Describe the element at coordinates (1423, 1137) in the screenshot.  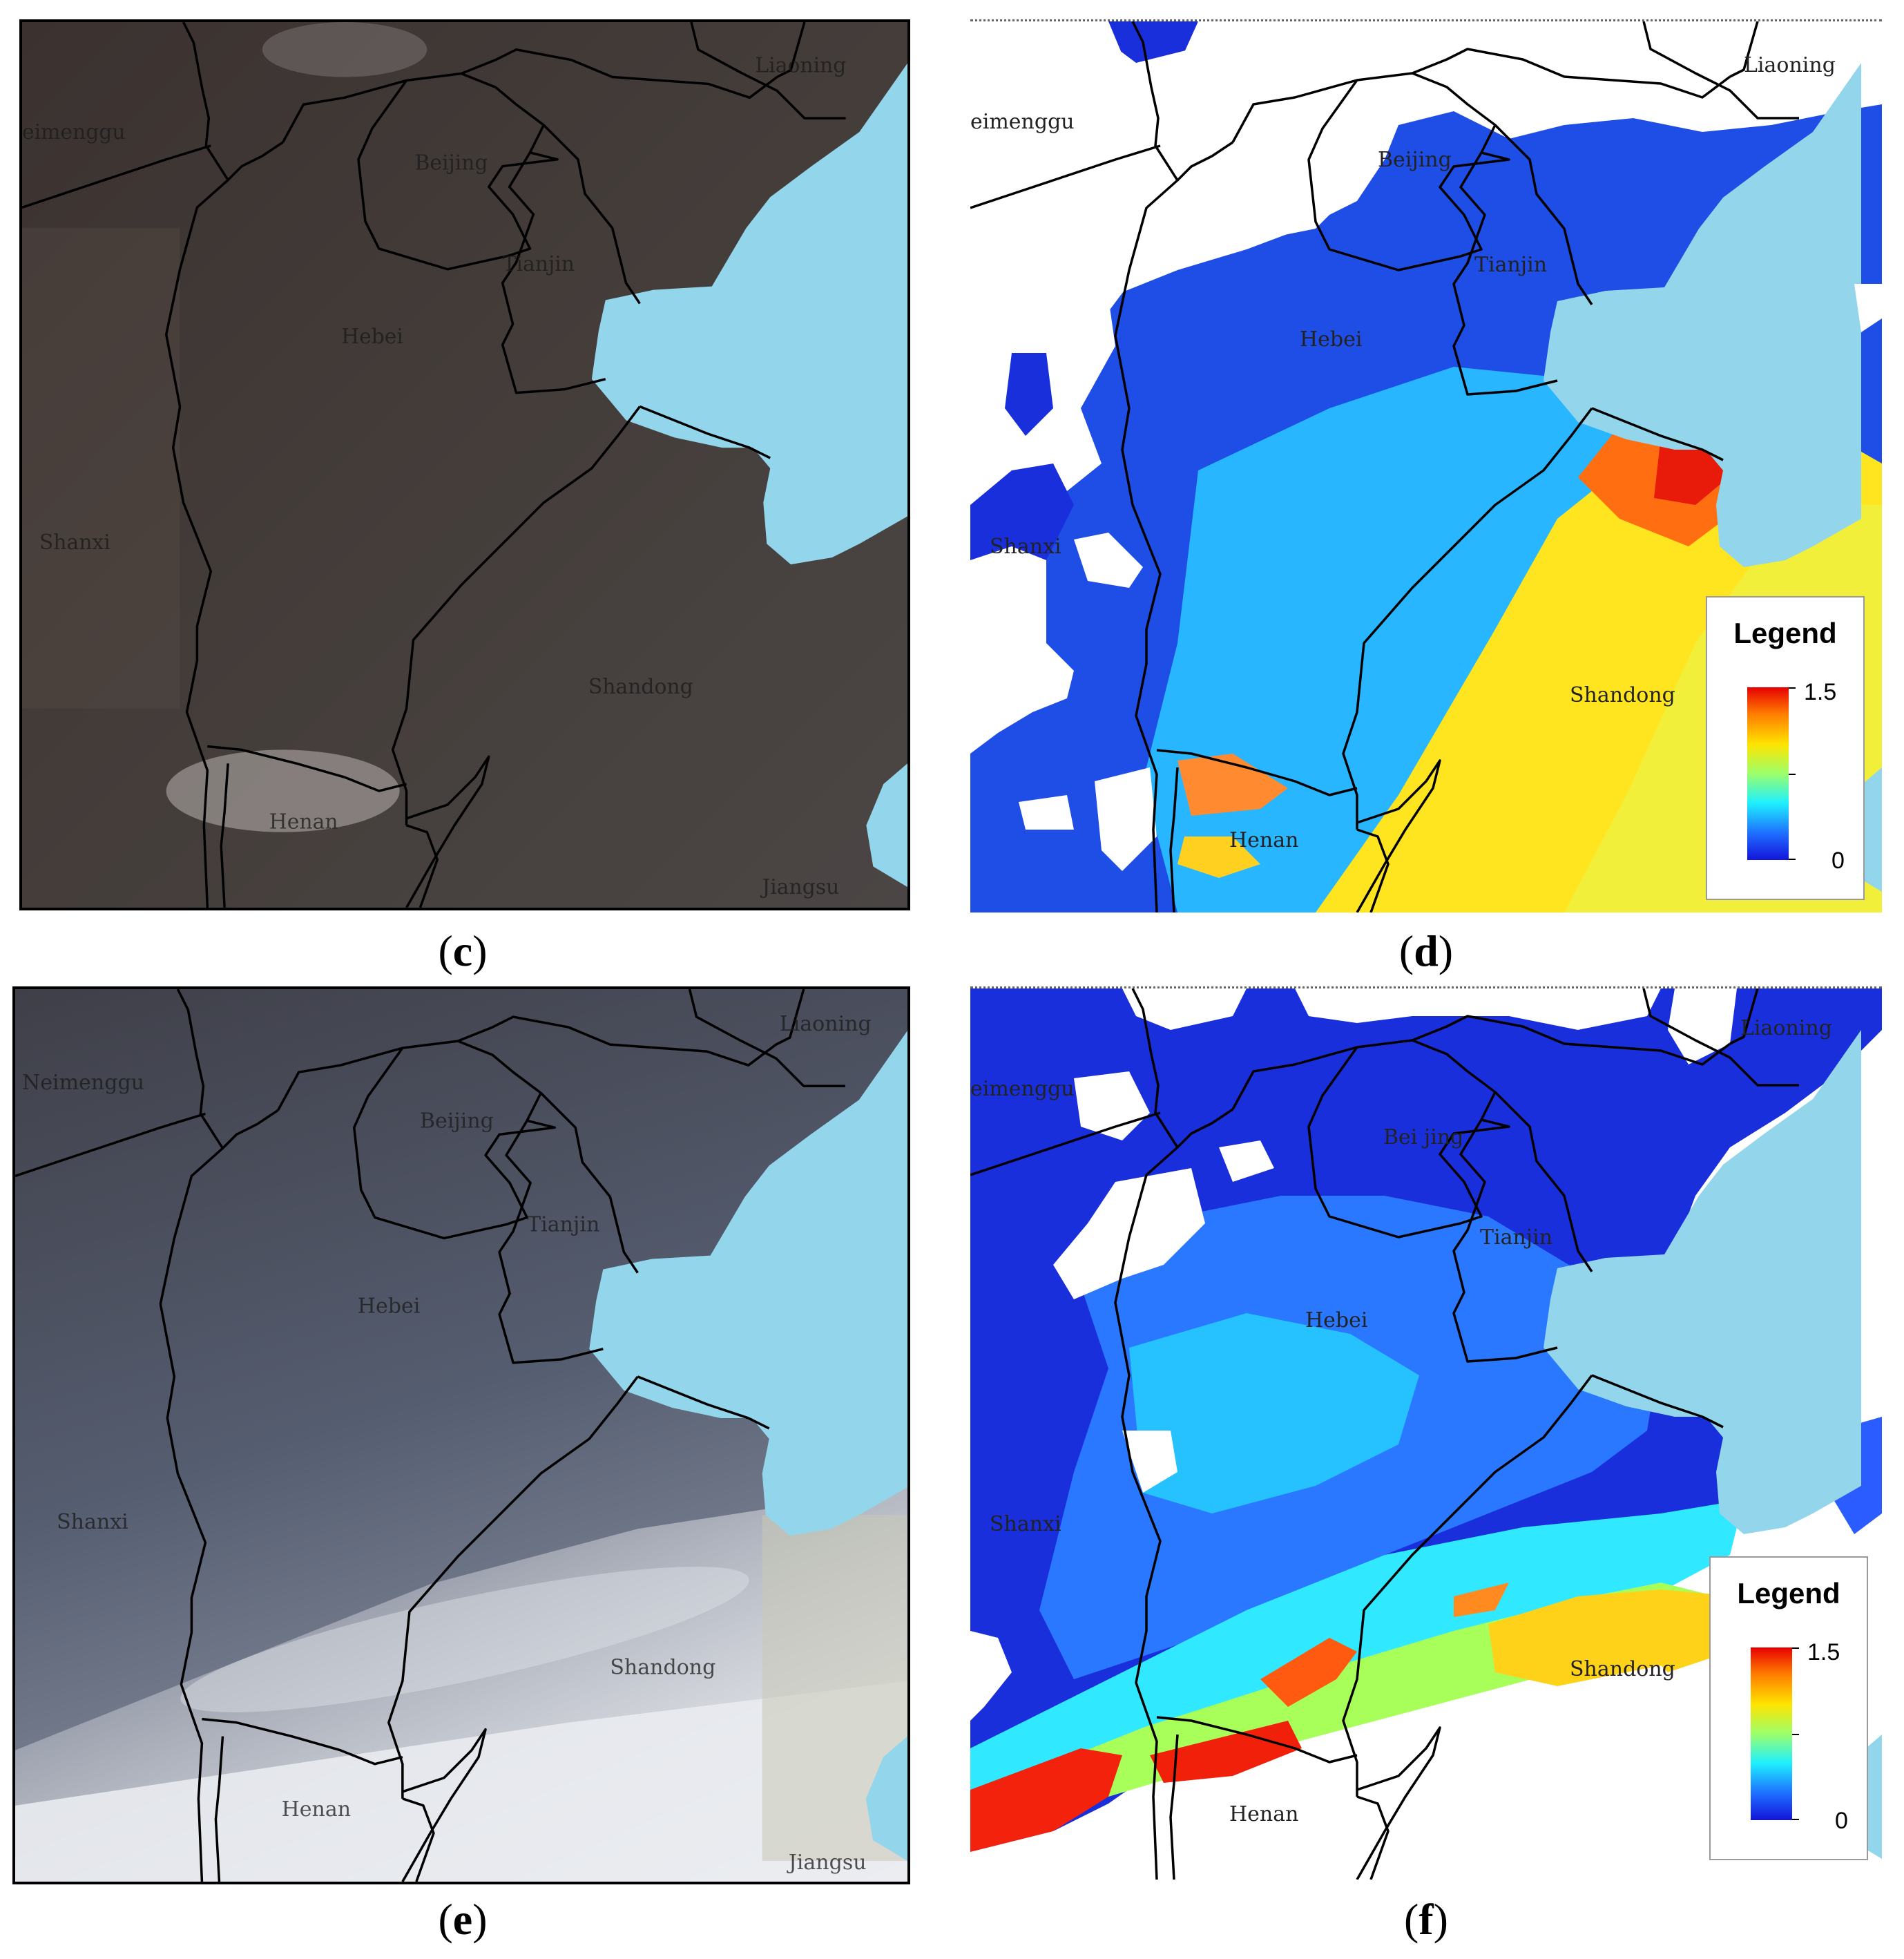
I see `label-beijing: Bei jing` at that location.